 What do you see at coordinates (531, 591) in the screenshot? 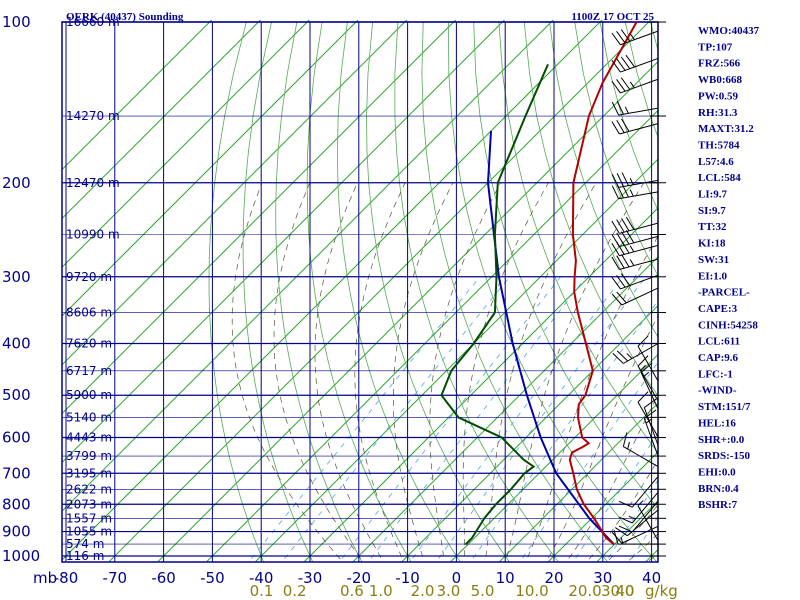
I see `mixing-ratio-label: 10.0` at bounding box center [531, 591].